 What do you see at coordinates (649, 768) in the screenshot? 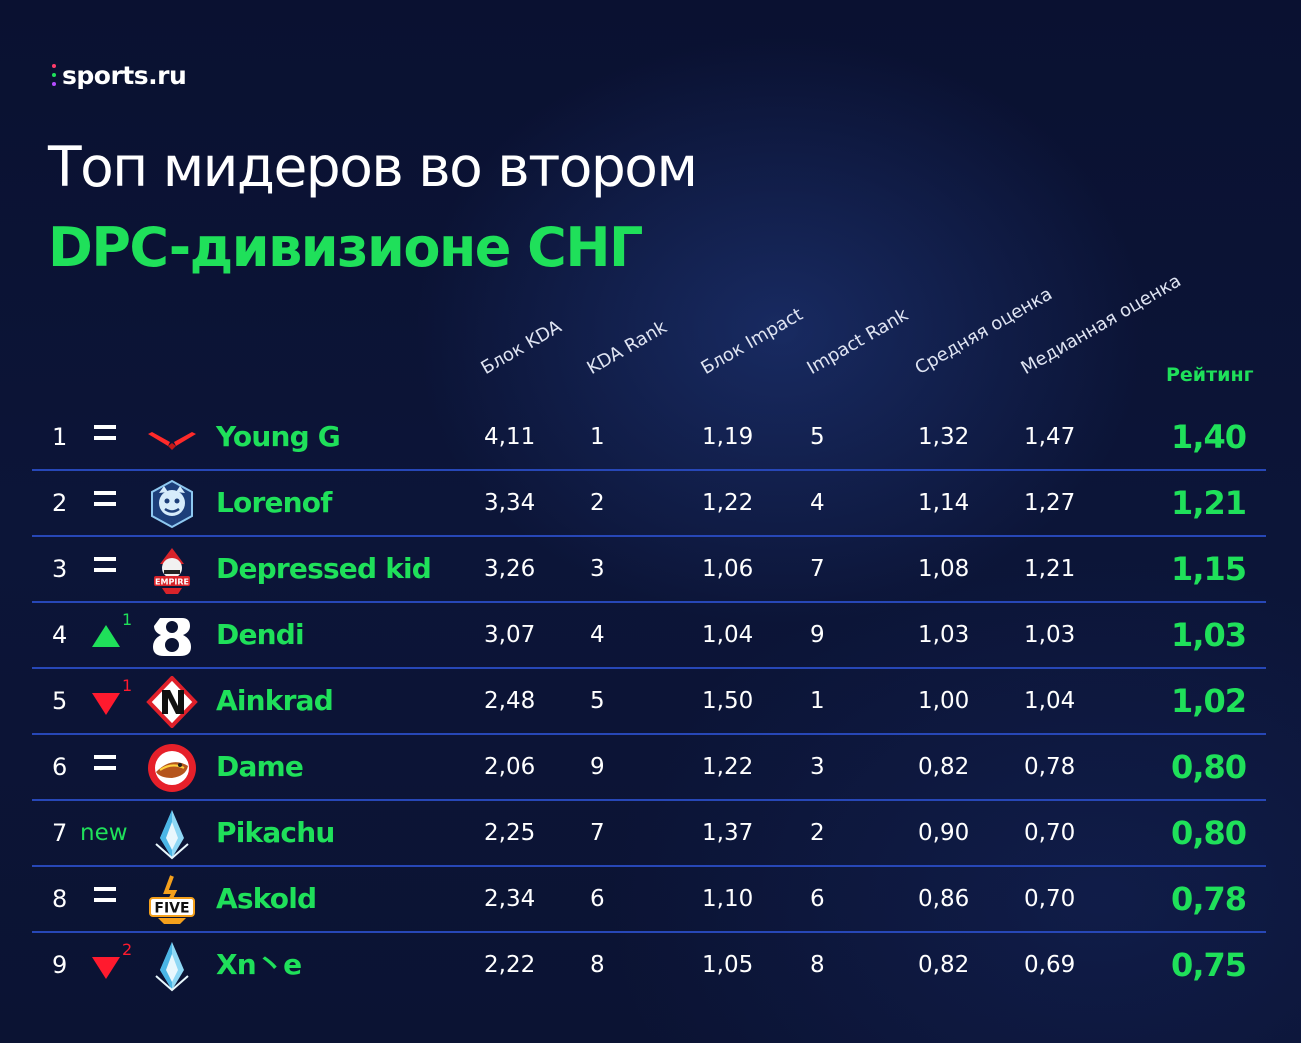
I see `table-row: 6 Dame 2,06 9 1,22 3 0,82 0,78 0,80` at bounding box center [649, 768].